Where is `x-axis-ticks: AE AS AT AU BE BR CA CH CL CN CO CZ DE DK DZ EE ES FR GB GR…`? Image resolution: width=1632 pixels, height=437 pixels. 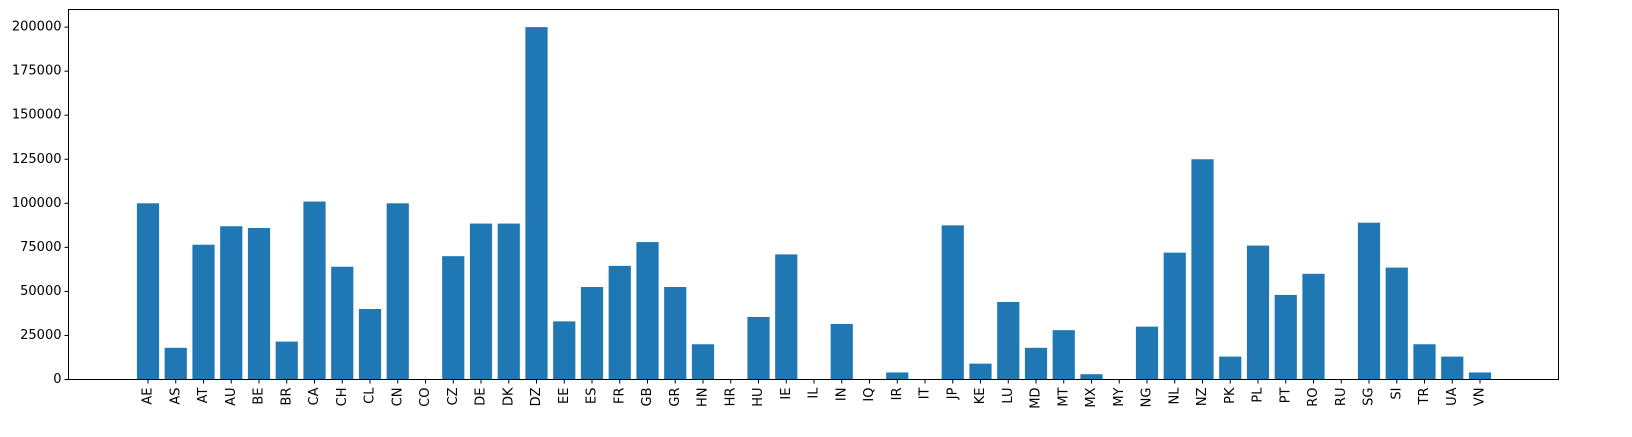 x-axis-ticks: AE AS AT AU BE BR CA CH CL CN CO CZ DE DK DZ EE ES FR GB GR… is located at coordinates (814, 394).